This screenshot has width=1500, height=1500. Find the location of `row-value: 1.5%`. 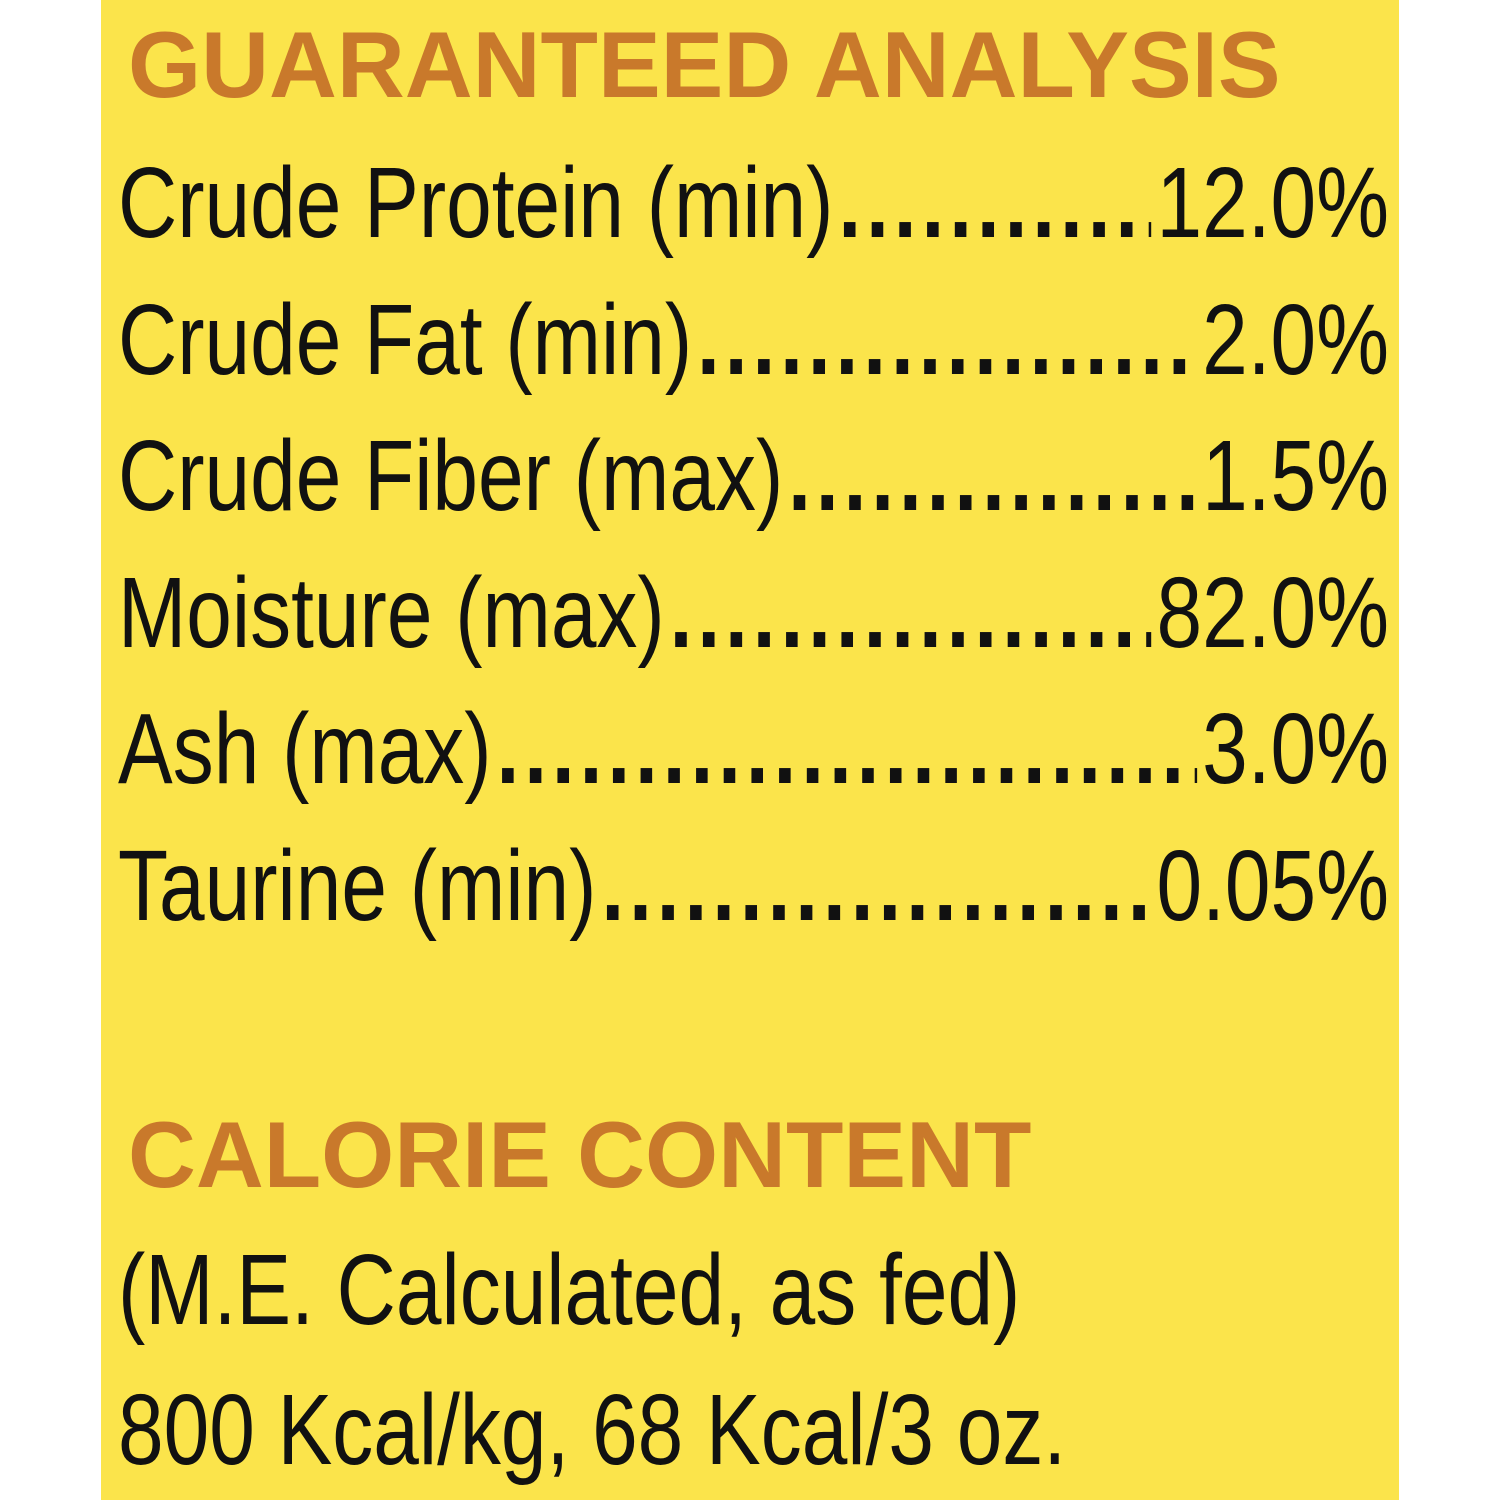

row-value: 1.5% is located at coordinates (1295, 476).